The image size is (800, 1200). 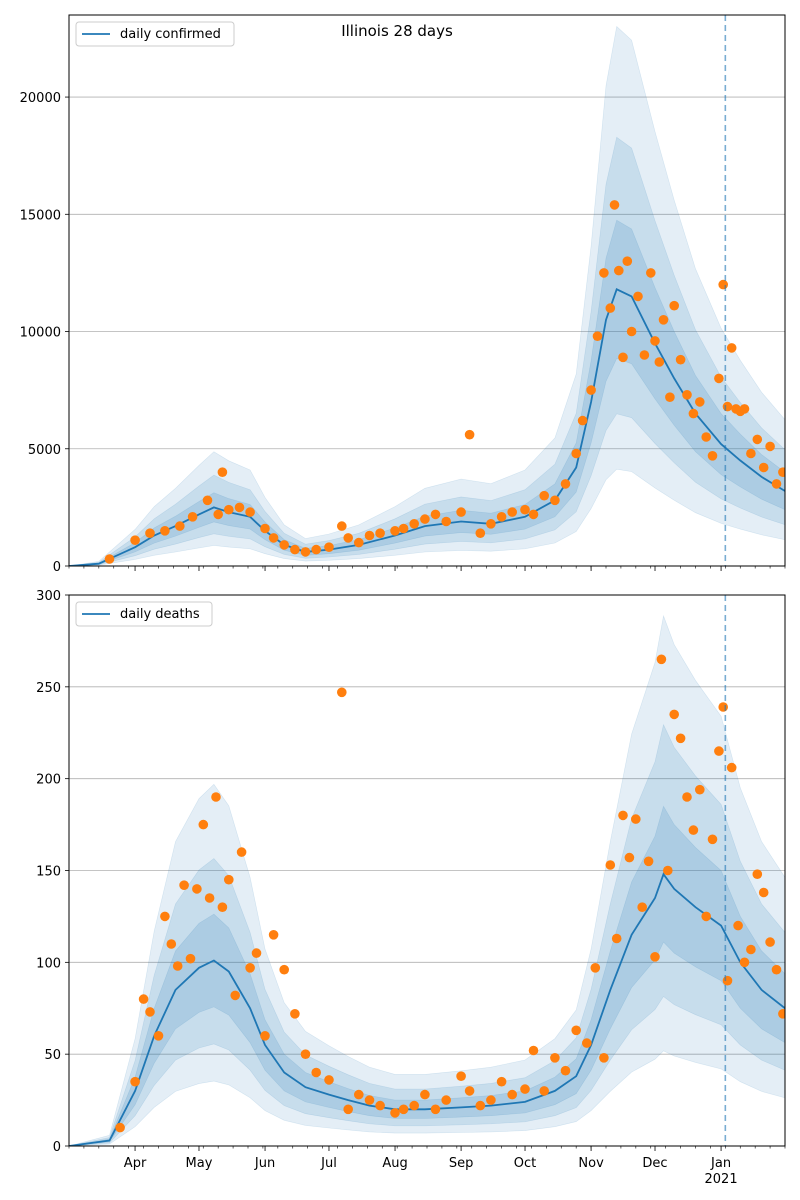 I want to click on deaths-x-tick-label: Sep, so click(x=461, y=1163).